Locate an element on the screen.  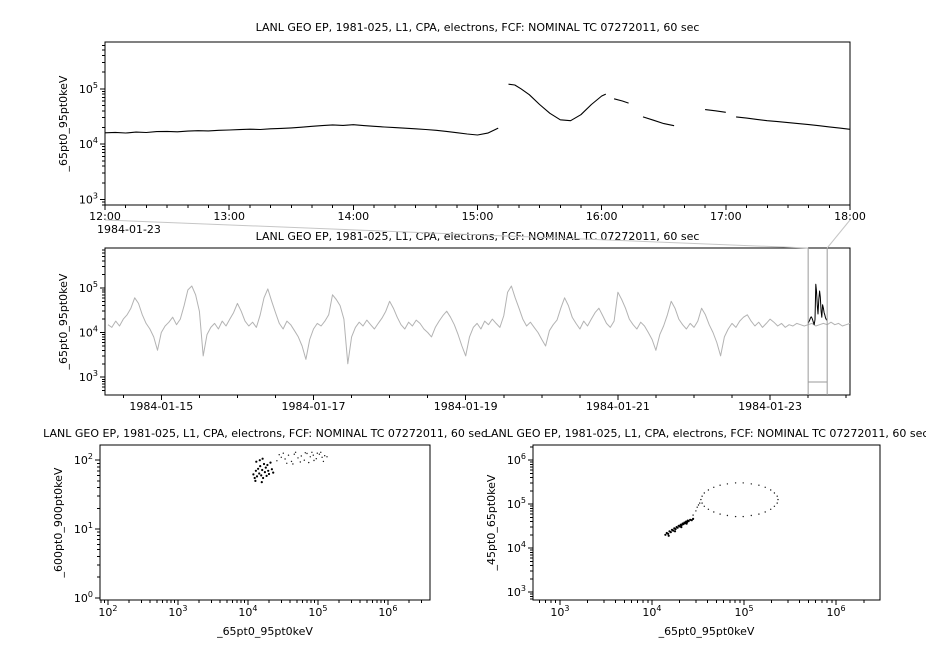
x-tick-label: 12:00 is located at coordinates (105, 216).